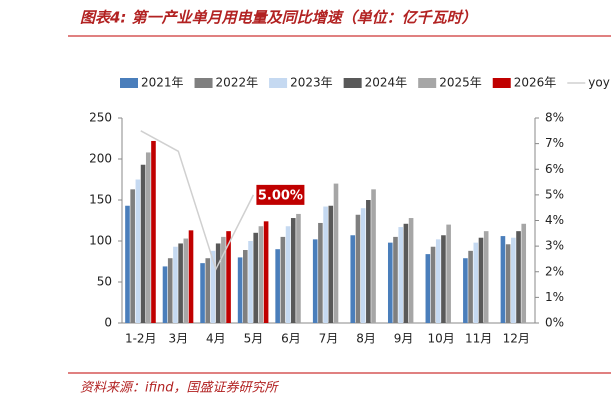 The image size is (611, 412). What do you see at coordinates (311, 83) in the screenshot?
I see `legend-label: 2023年` at bounding box center [311, 83].